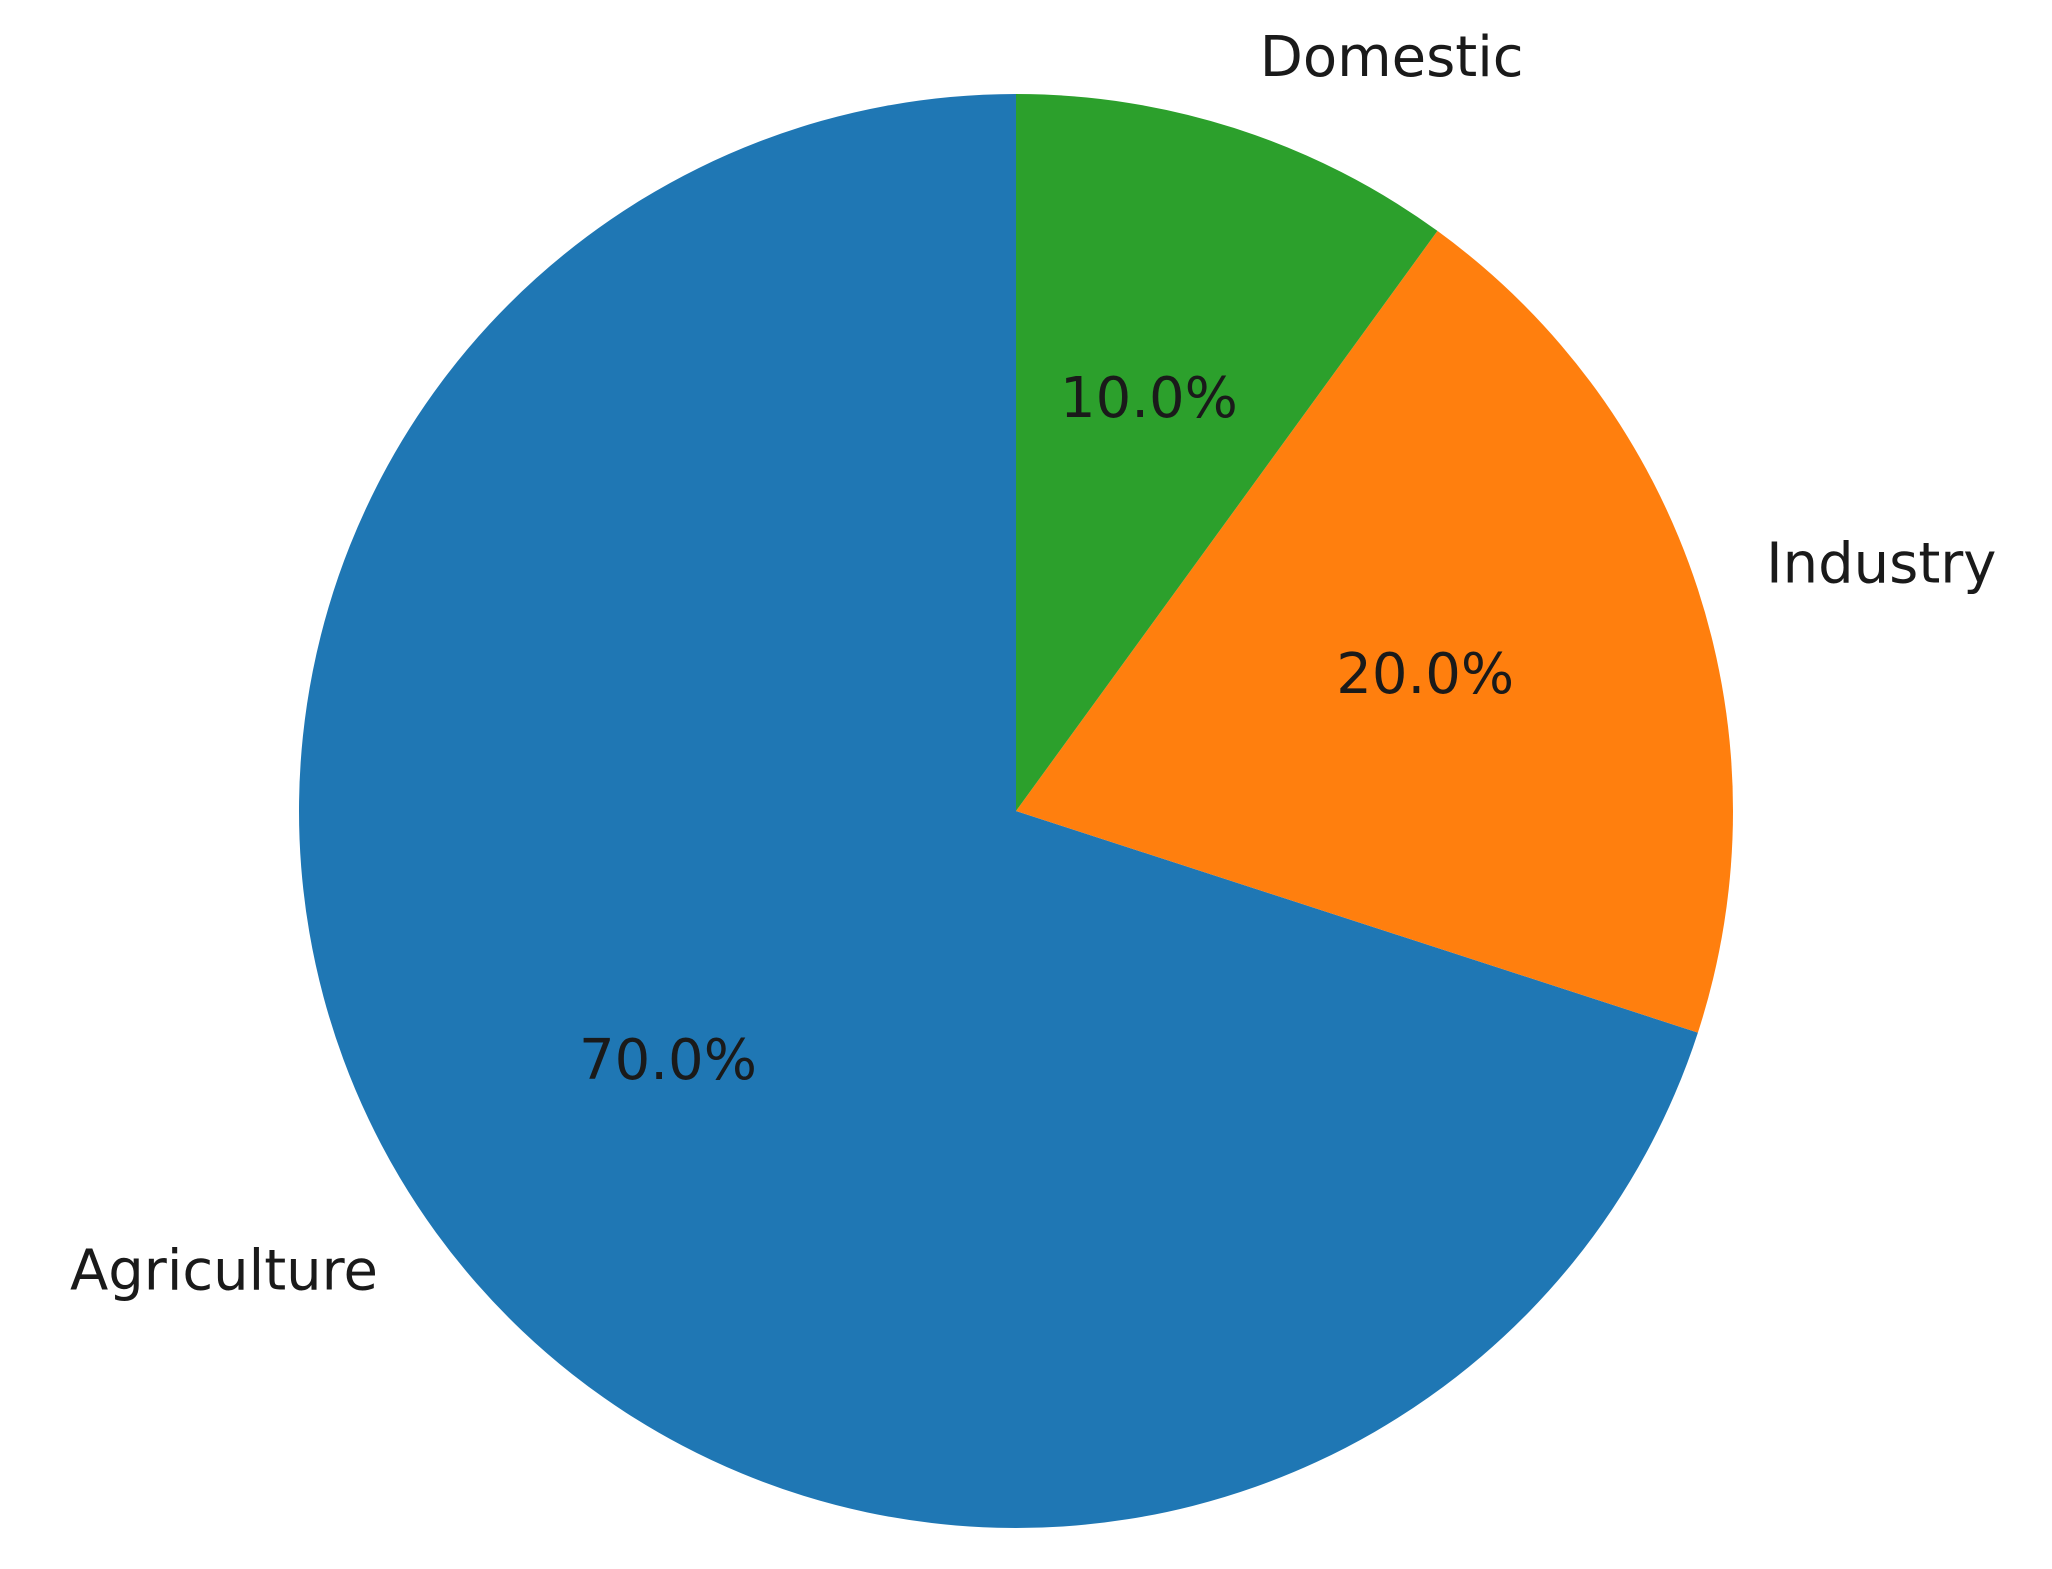 This screenshot has width=2052, height=1569. What do you see at coordinates (1425, 674) in the screenshot?
I see `value-label: 20.0%` at bounding box center [1425, 674].